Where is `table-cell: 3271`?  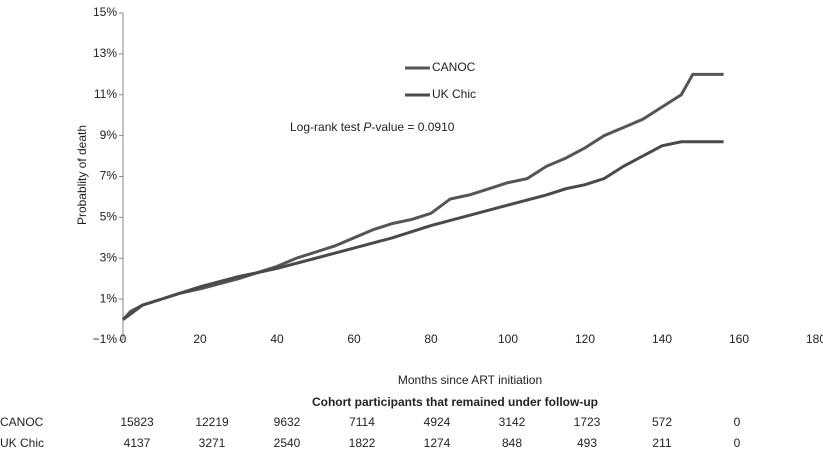 table-cell: 3271 is located at coordinates (212, 443).